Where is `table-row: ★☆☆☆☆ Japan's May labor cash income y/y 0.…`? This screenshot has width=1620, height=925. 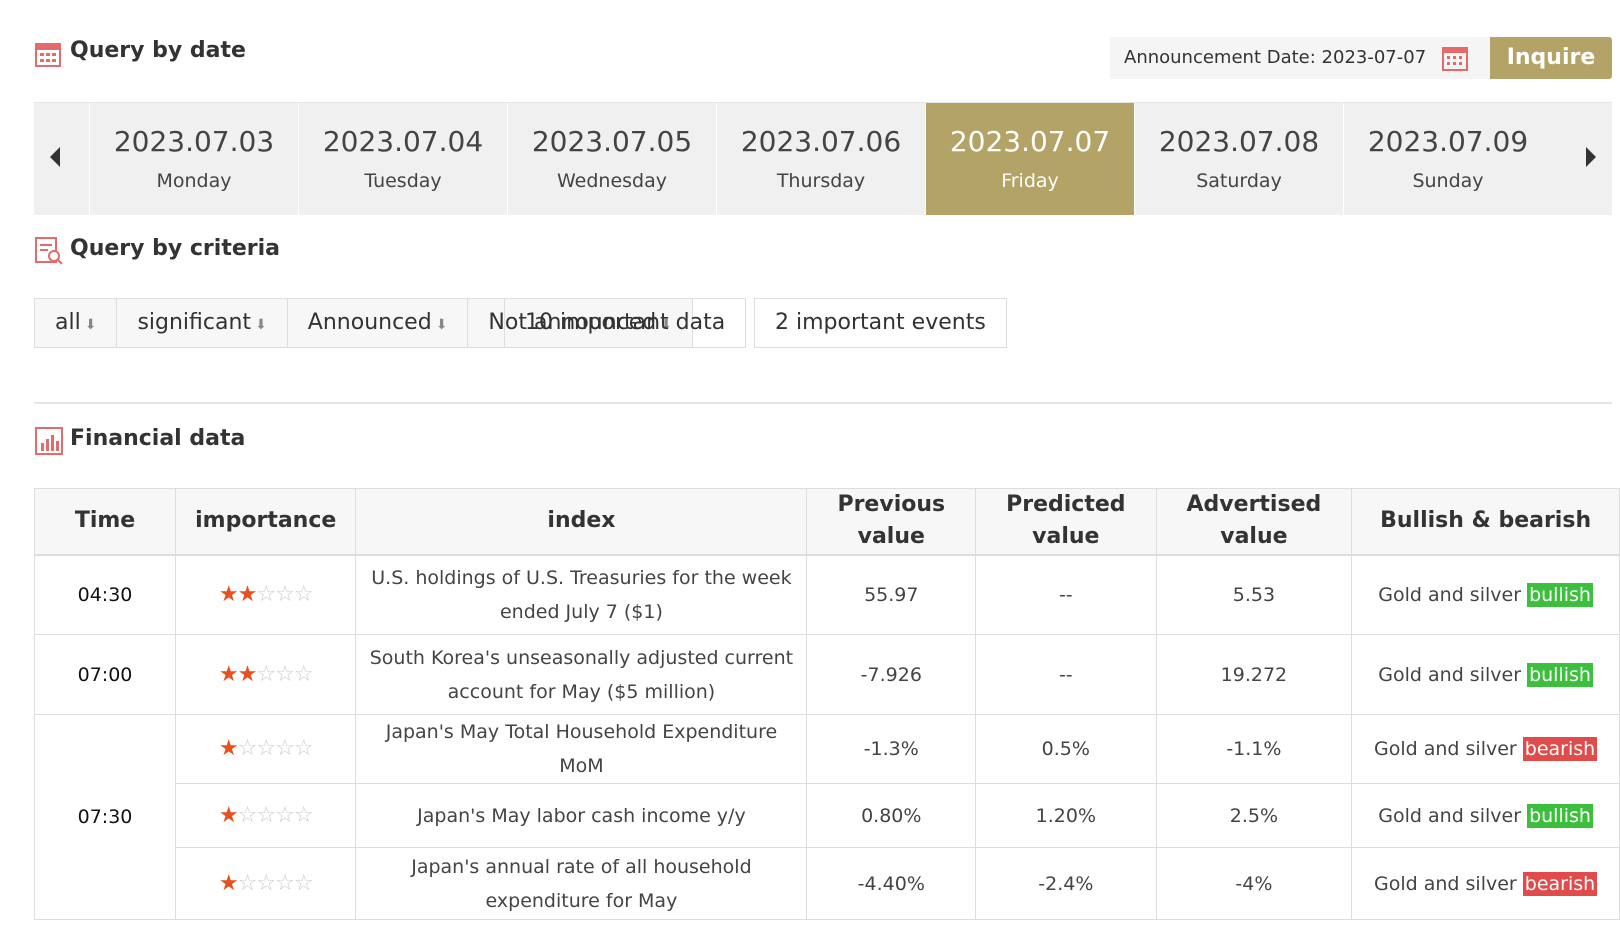 table-row: ★☆☆☆☆ Japan's May labor cash income y/y 0.… is located at coordinates (827, 815).